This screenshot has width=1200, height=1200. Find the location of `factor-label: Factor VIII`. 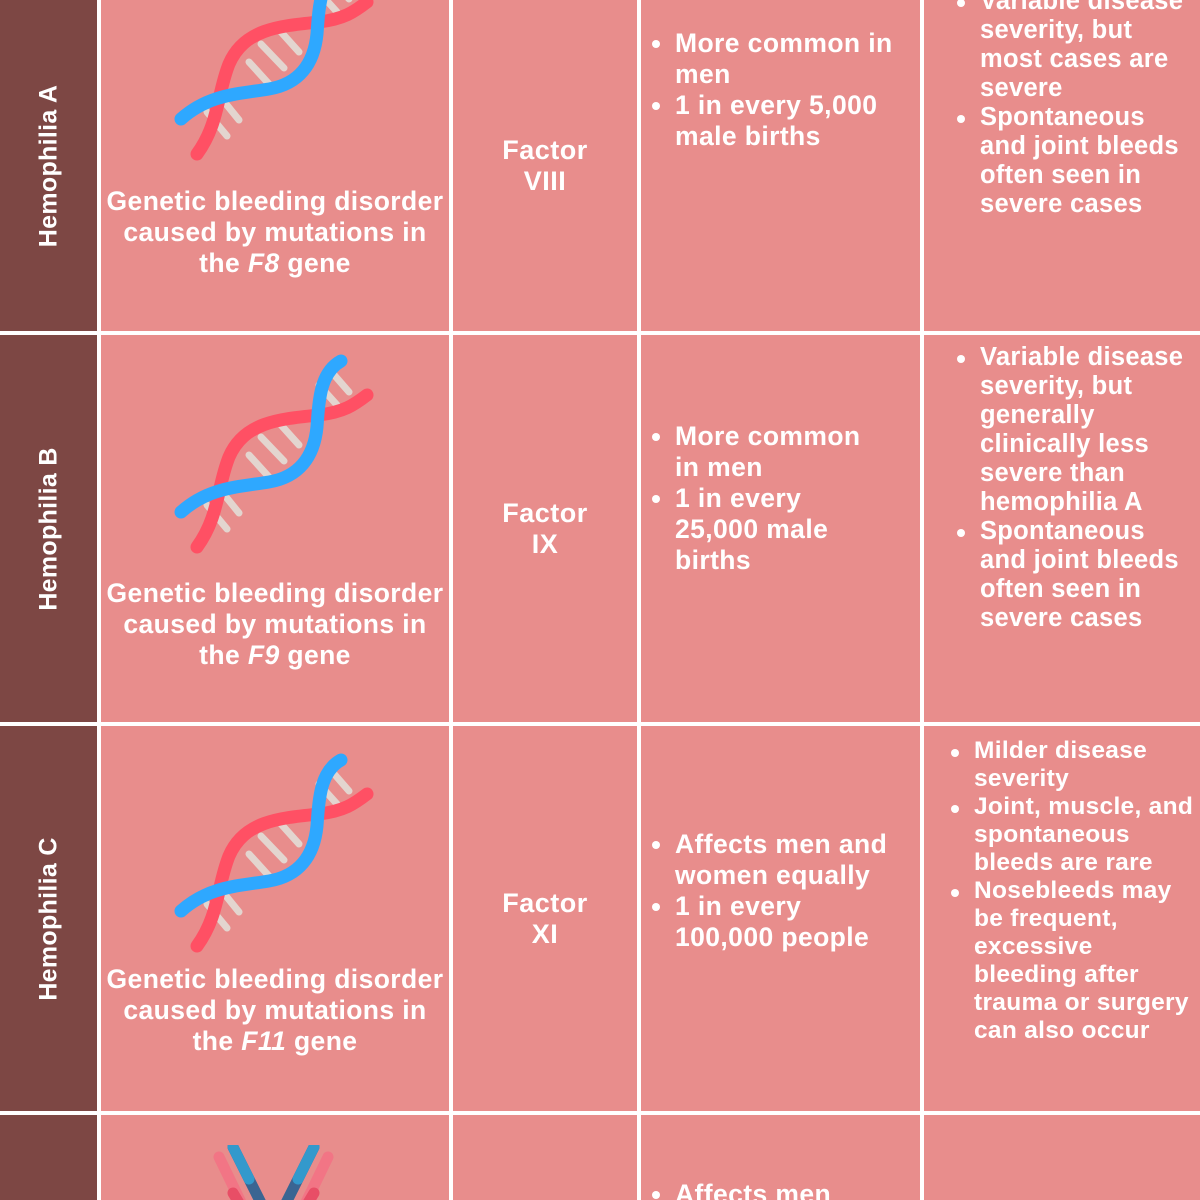

factor-label: Factor VIII is located at coordinates (545, 165).